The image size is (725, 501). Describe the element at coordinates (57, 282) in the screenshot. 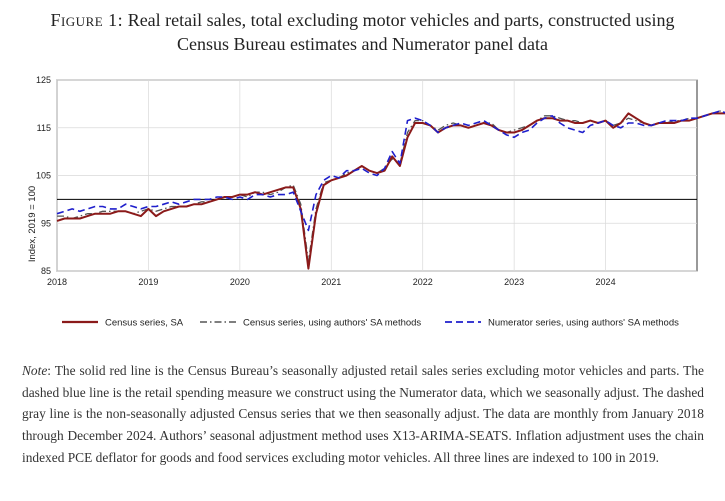

I see `x-tick-label: 2018` at that location.